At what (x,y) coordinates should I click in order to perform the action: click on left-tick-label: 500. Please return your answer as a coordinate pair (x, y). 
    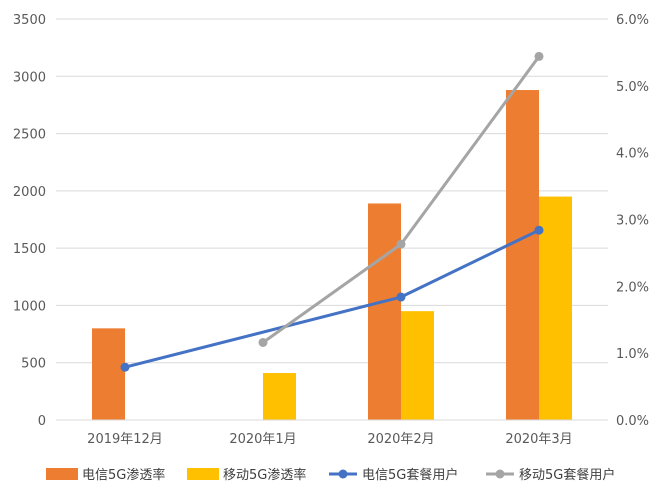
    Looking at the image, I should click on (33, 364).